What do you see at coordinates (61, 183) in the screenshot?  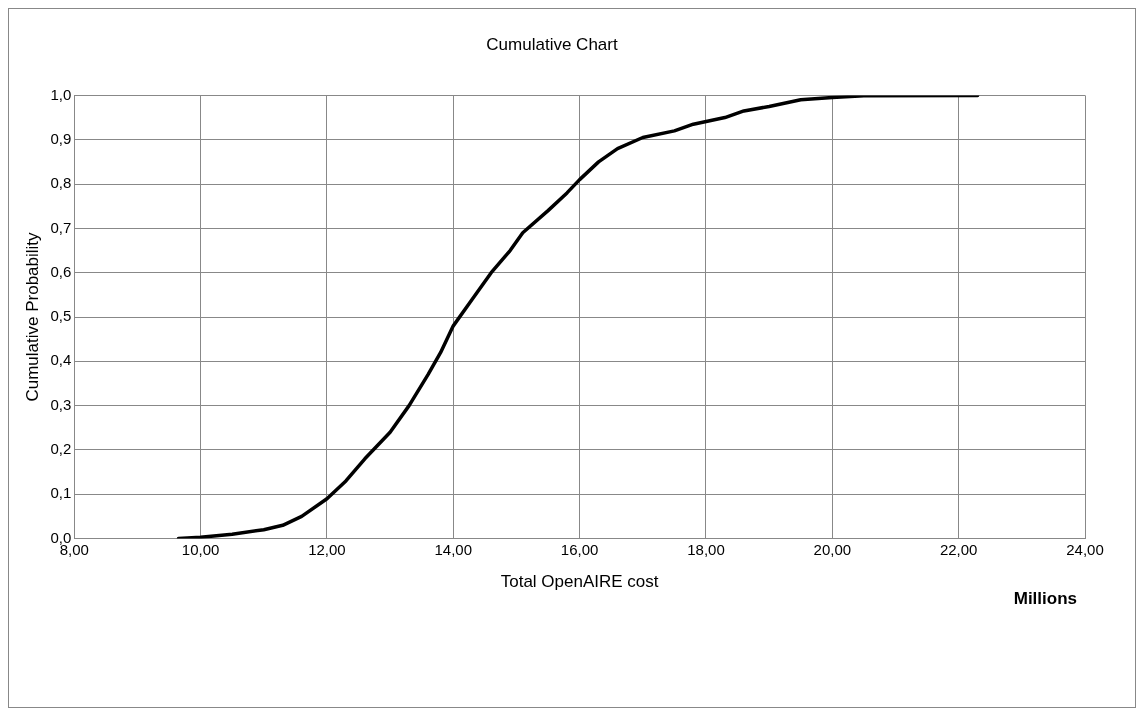 I see `y-tick-label: 0,8` at bounding box center [61, 183].